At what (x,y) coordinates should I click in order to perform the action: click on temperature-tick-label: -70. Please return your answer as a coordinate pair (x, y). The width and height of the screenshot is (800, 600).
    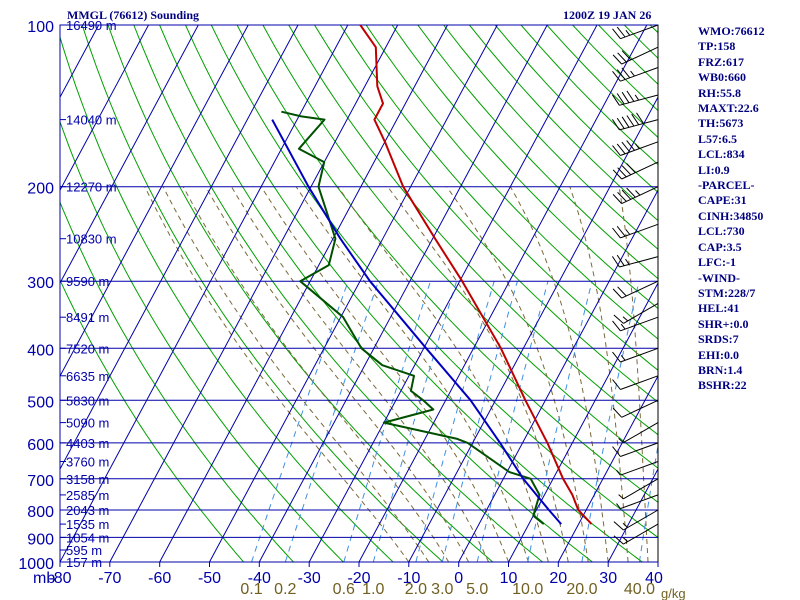
    Looking at the image, I should click on (109, 578).